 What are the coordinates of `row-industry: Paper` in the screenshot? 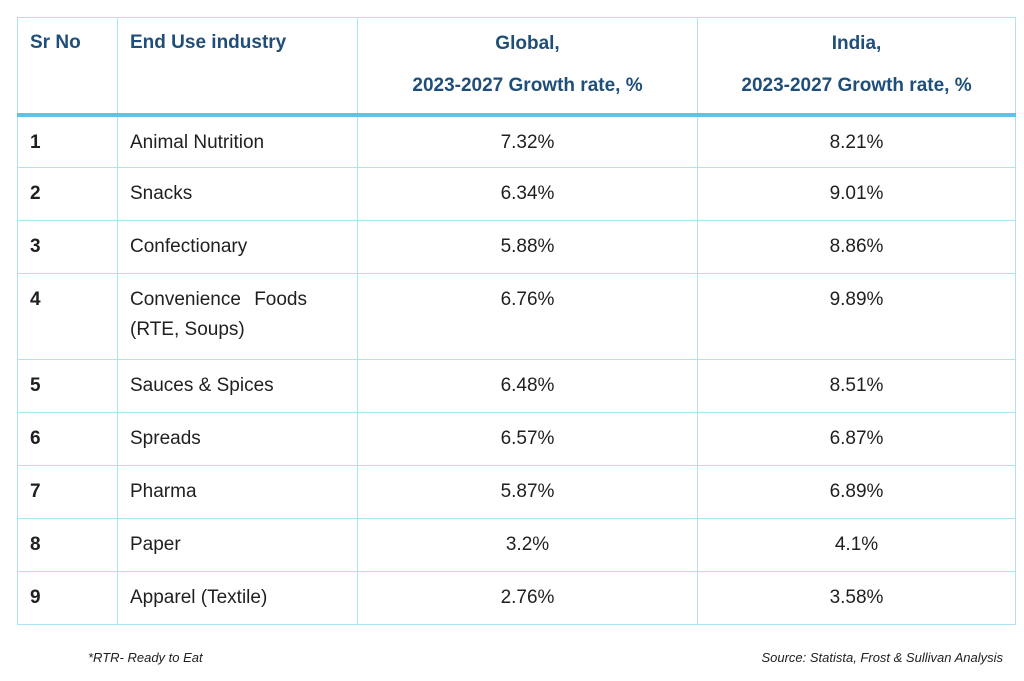 It's located at (237, 545).